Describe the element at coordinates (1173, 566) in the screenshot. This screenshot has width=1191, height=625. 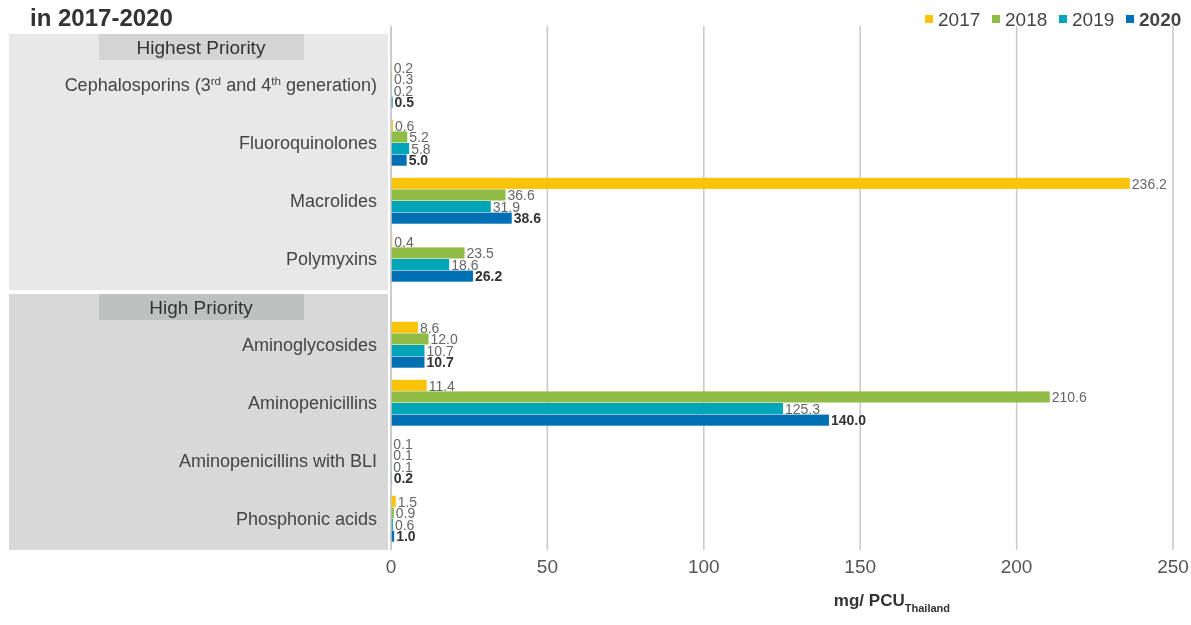
I see `x-tick-label: 250` at that location.